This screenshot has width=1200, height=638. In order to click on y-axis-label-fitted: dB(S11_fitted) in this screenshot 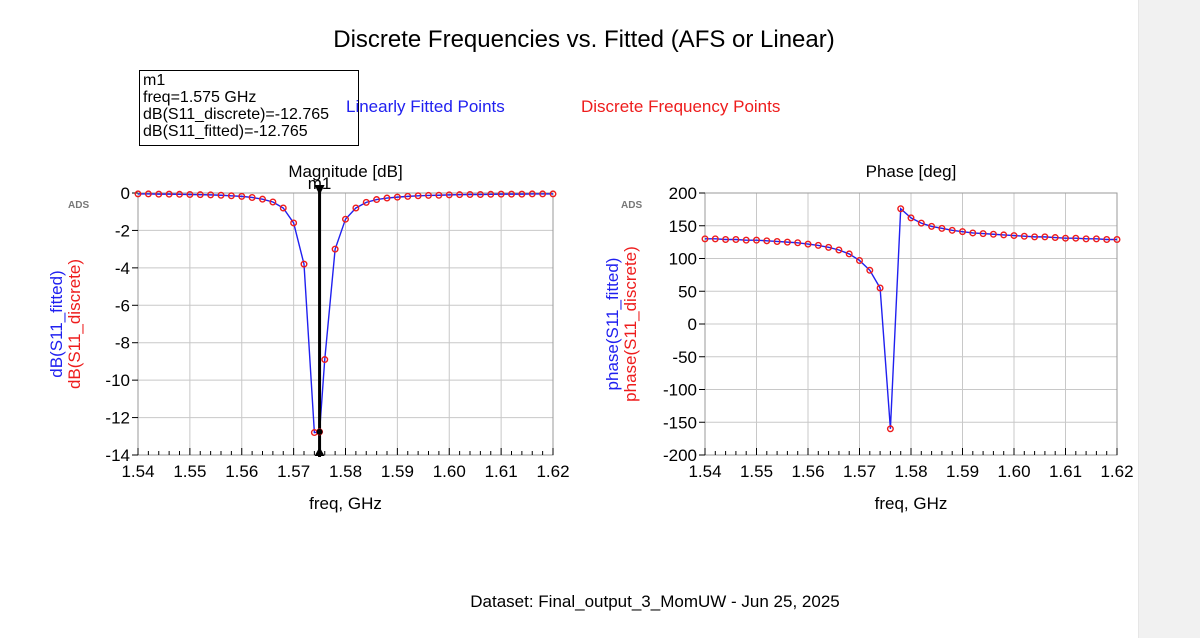, I will do `click(56, 323)`.